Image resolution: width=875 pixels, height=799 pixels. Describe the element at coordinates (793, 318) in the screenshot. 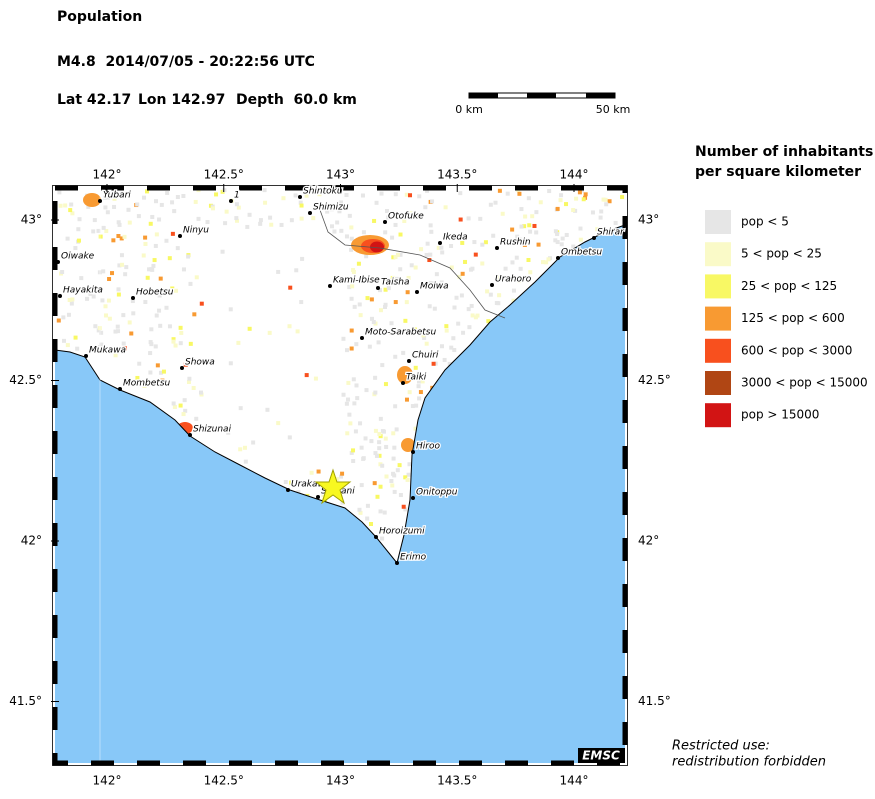

I see `legend-label: 125 < pop < 600` at that location.